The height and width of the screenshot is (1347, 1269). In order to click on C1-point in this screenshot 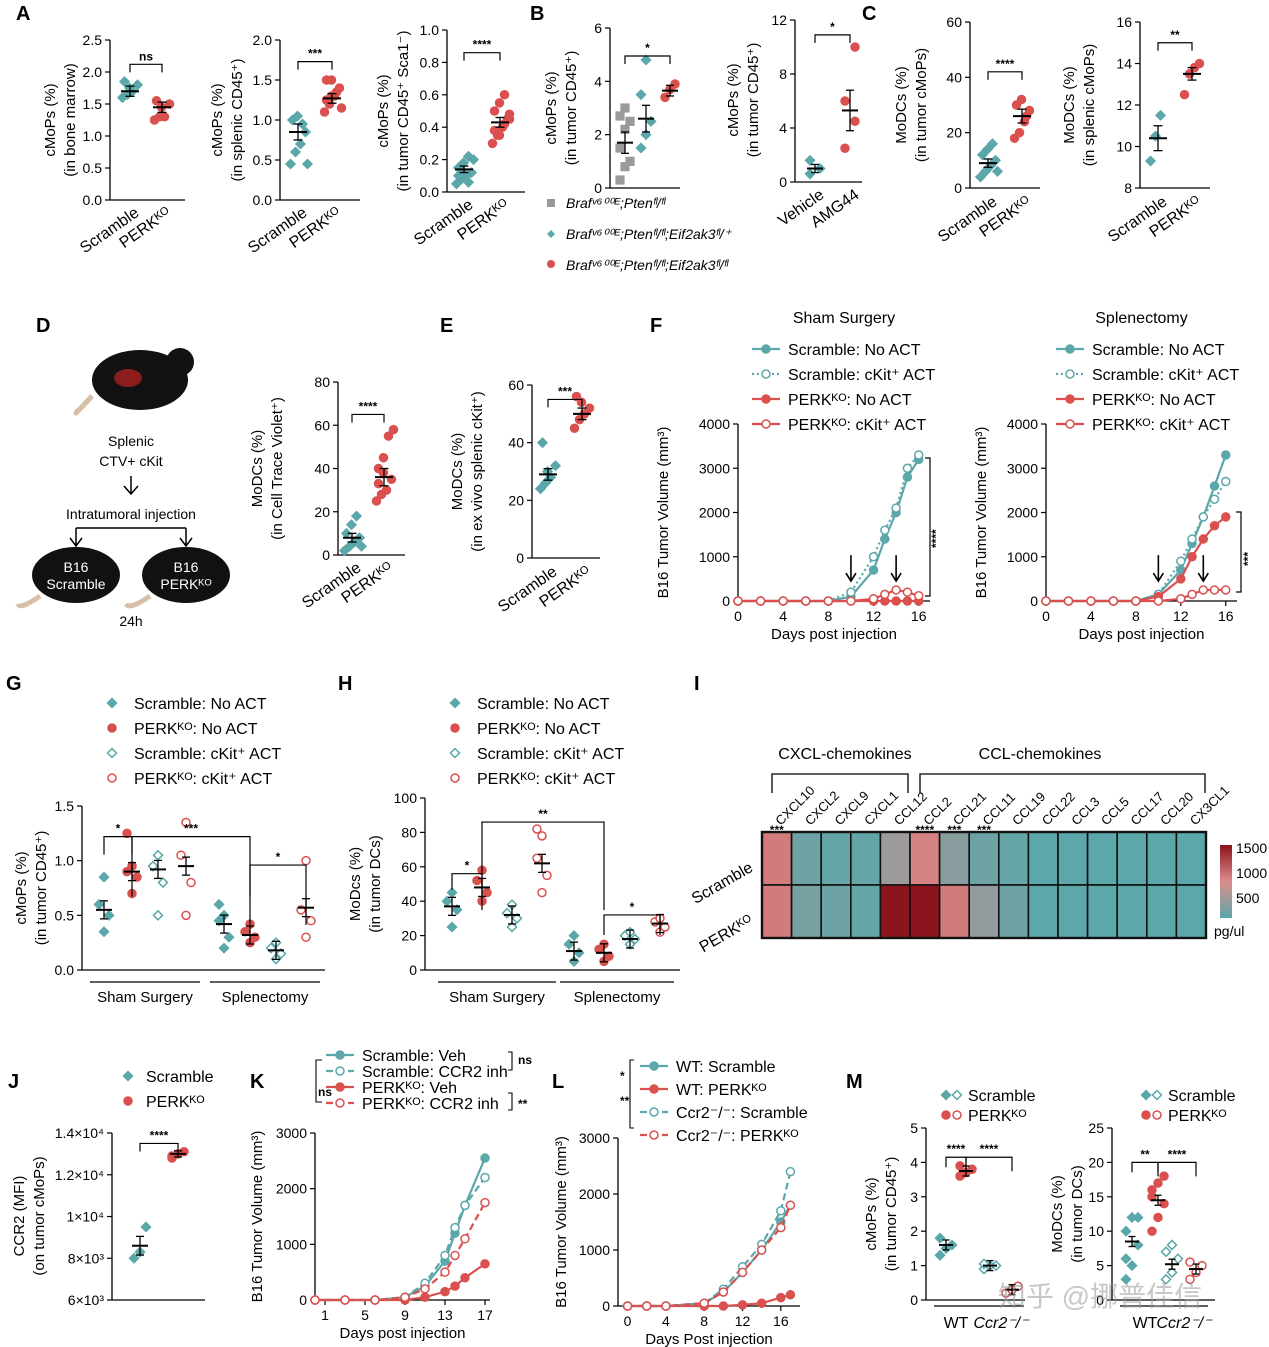, I will do `click(985, 171)`.